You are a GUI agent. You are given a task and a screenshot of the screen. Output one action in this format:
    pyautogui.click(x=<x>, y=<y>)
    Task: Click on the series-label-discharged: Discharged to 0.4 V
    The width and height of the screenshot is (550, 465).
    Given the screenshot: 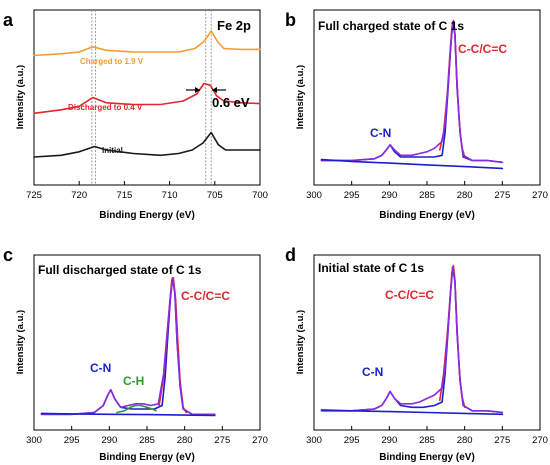 What is the action you would take?
    pyautogui.click(x=105, y=107)
    